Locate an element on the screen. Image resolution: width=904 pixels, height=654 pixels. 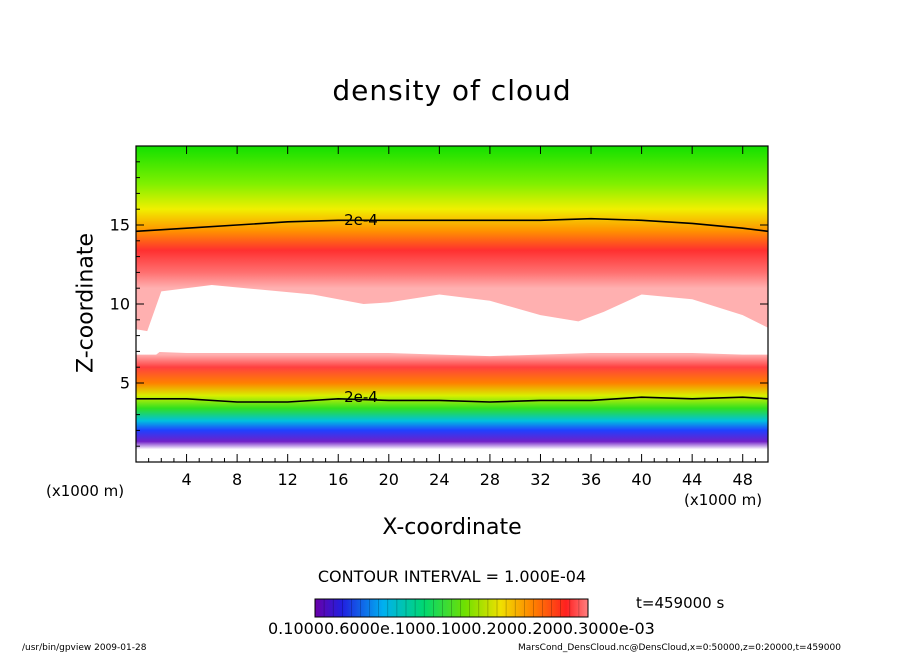
y-tick-label: 15 is located at coordinates (119, 225).